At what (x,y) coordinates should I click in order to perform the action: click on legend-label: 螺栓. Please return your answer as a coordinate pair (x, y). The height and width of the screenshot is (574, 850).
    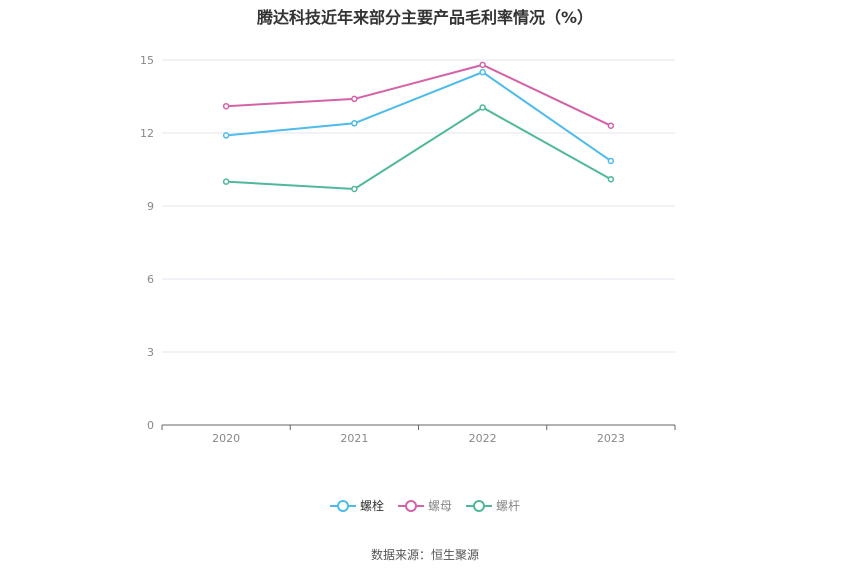
    Looking at the image, I should click on (371, 506).